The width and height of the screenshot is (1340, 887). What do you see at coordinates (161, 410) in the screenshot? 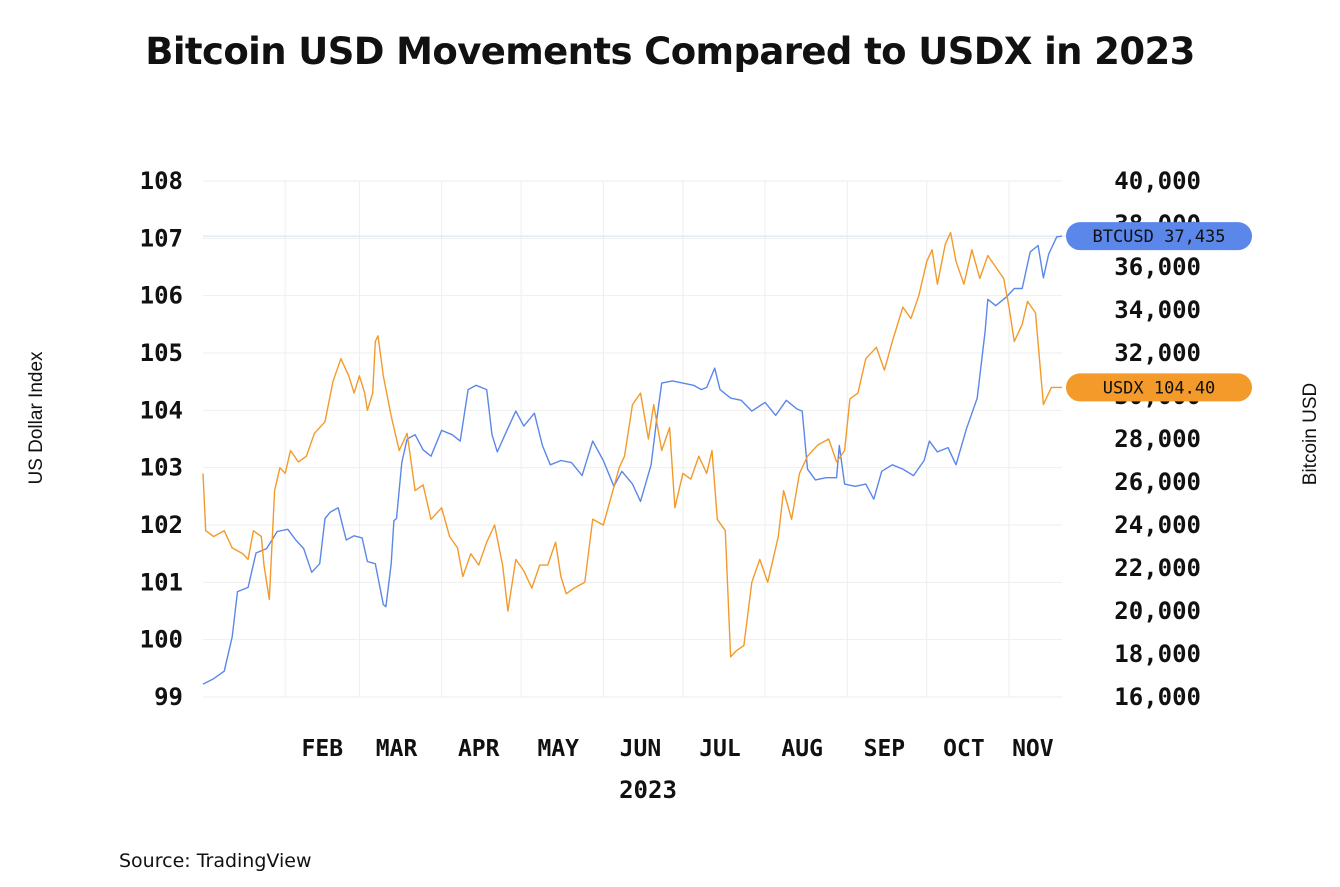
I see `y-left-tick-label: 104` at bounding box center [161, 410].